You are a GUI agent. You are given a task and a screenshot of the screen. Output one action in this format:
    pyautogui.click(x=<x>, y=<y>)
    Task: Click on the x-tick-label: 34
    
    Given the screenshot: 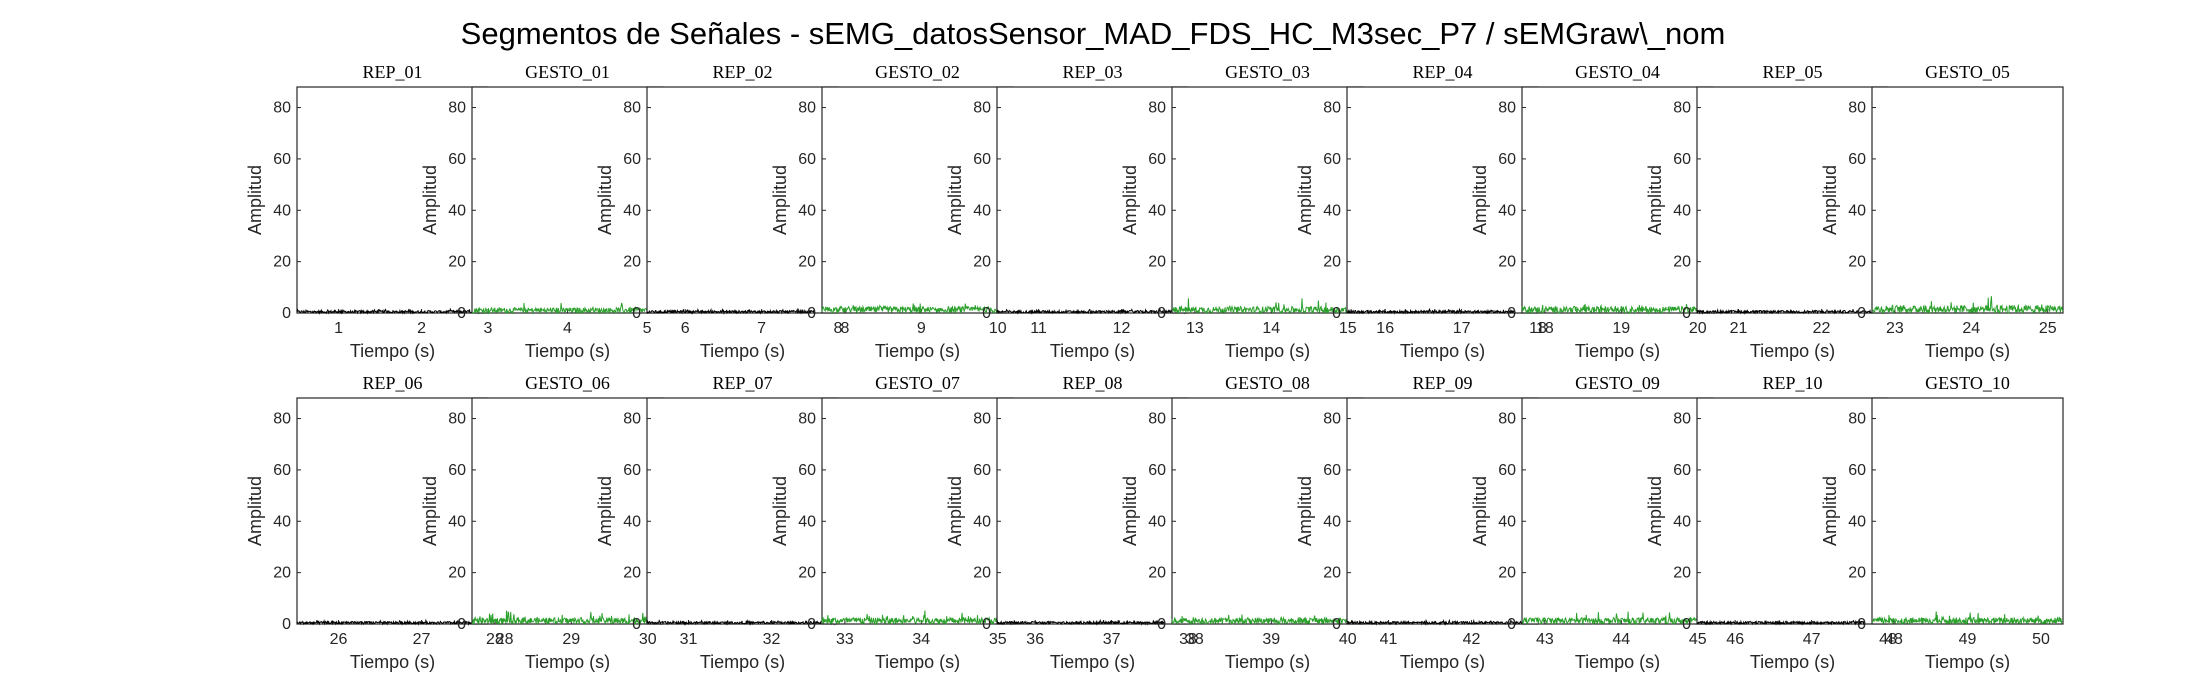 What is the action you would take?
    pyautogui.click(x=921, y=639)
    